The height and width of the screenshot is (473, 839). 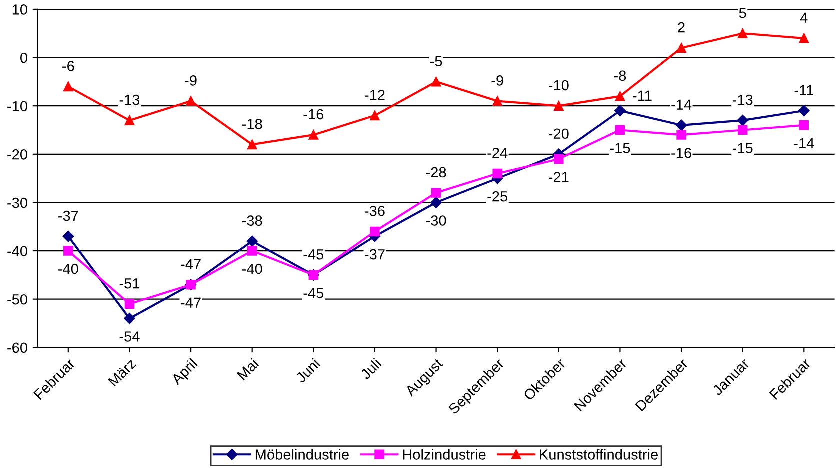 I want to click on data-label: -51, so click(x=130, y=283).